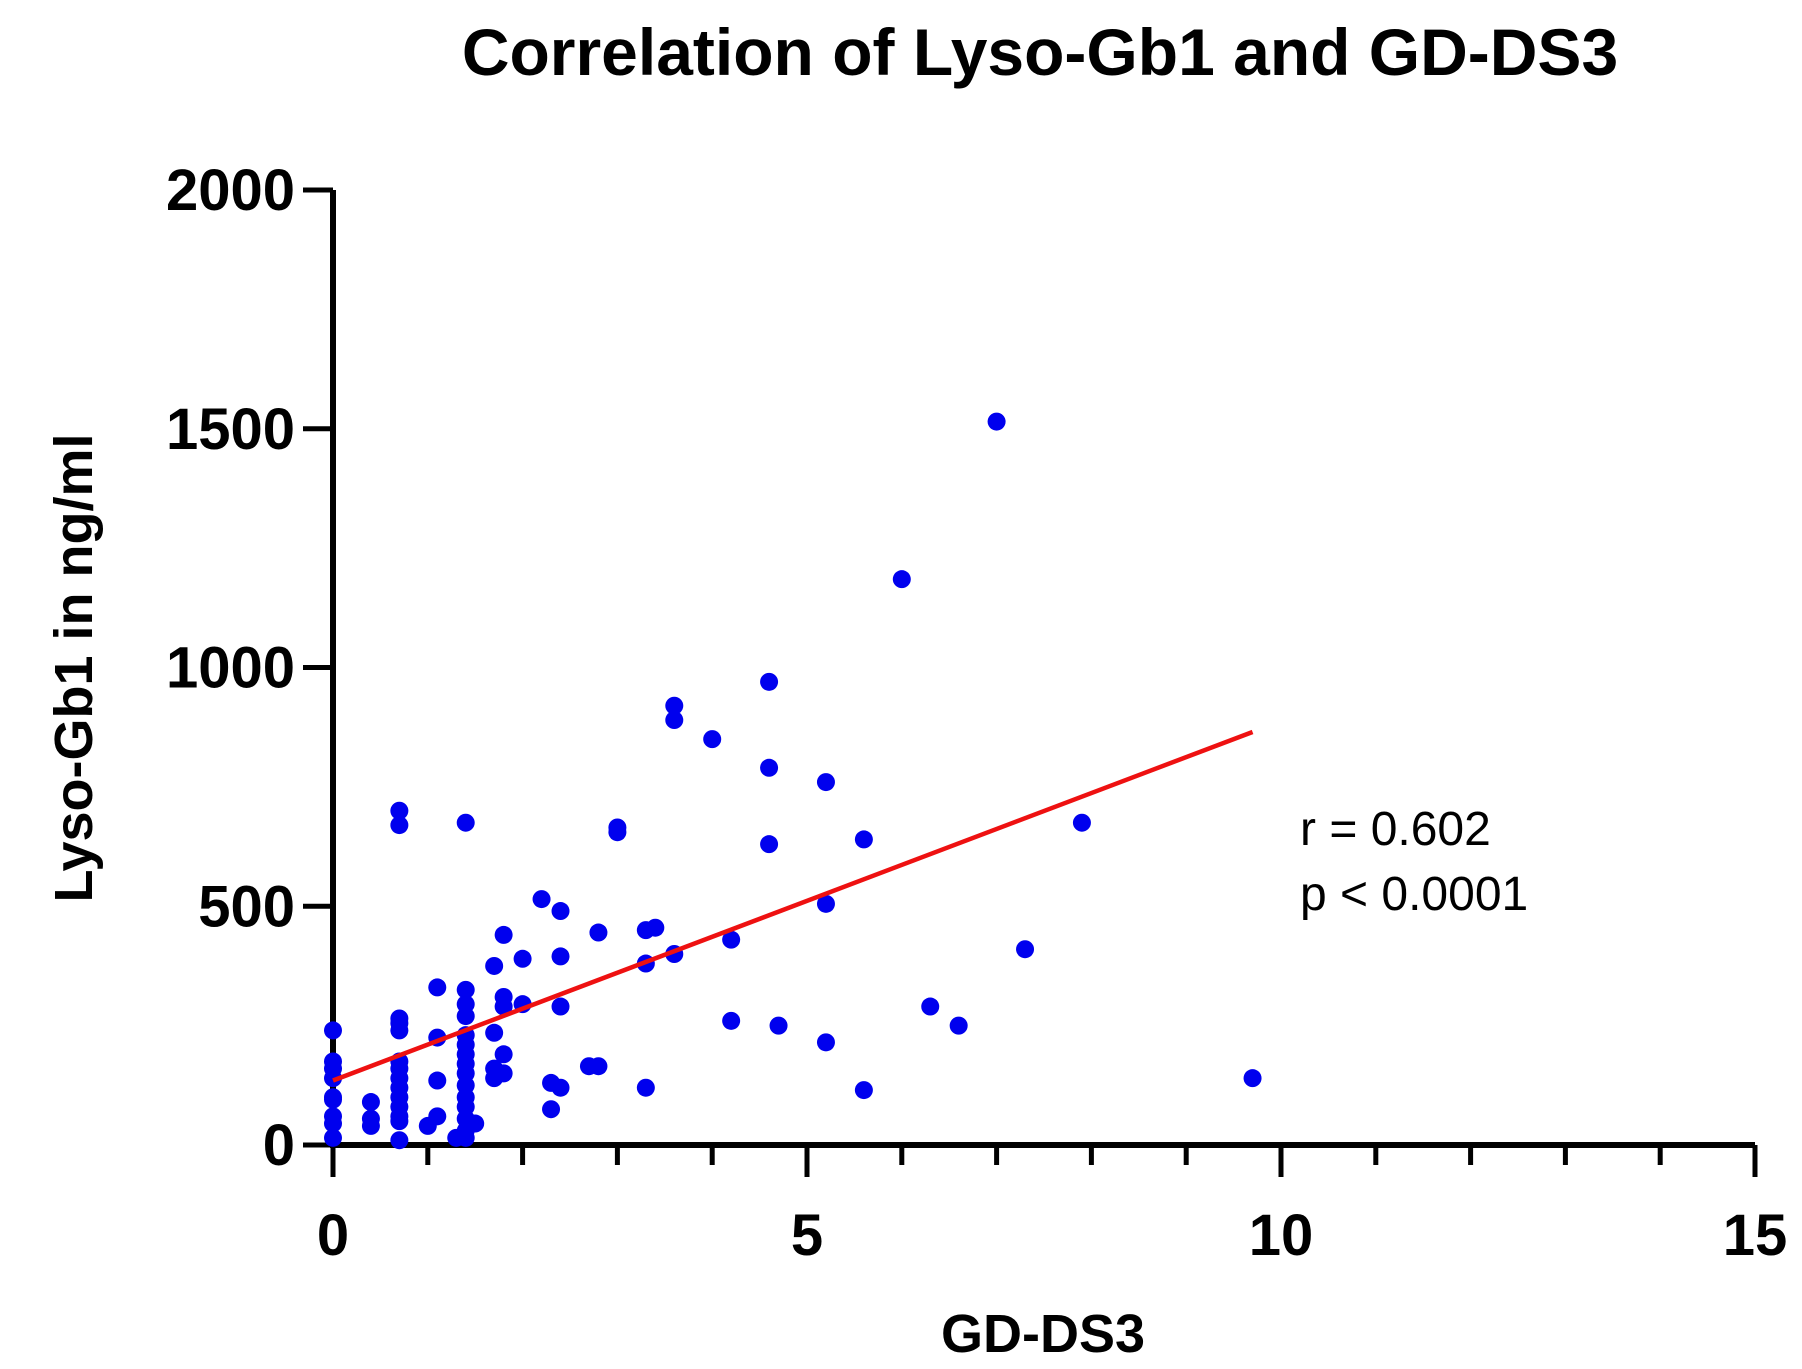  I want to click on y-axis-label: Lyso-Gb1 in ng/ml, so click(74, 667).